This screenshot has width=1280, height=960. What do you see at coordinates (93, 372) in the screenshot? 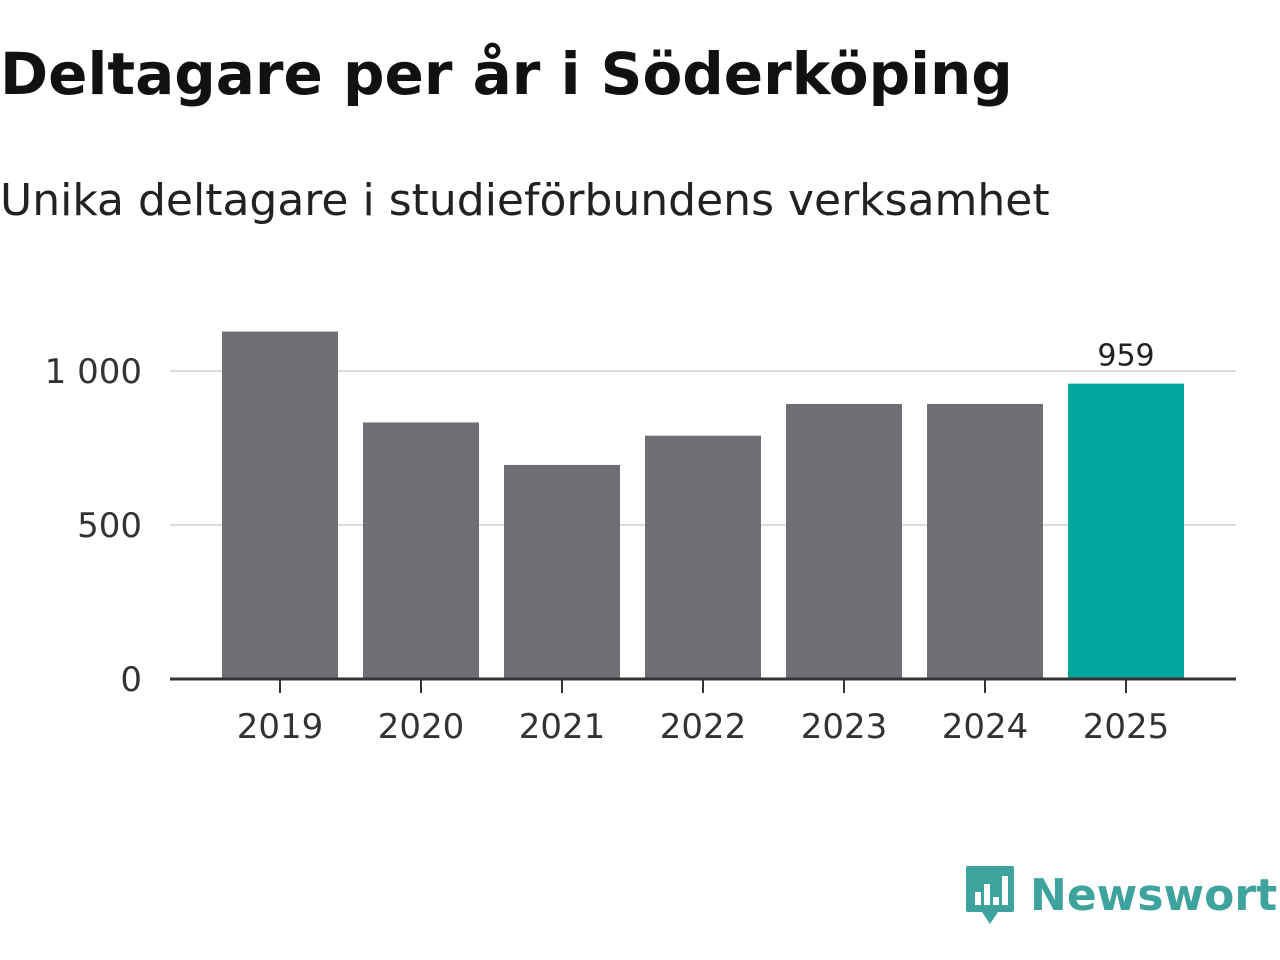
I see `y-tick-label: 1 000` at bounding box center [93, 372].